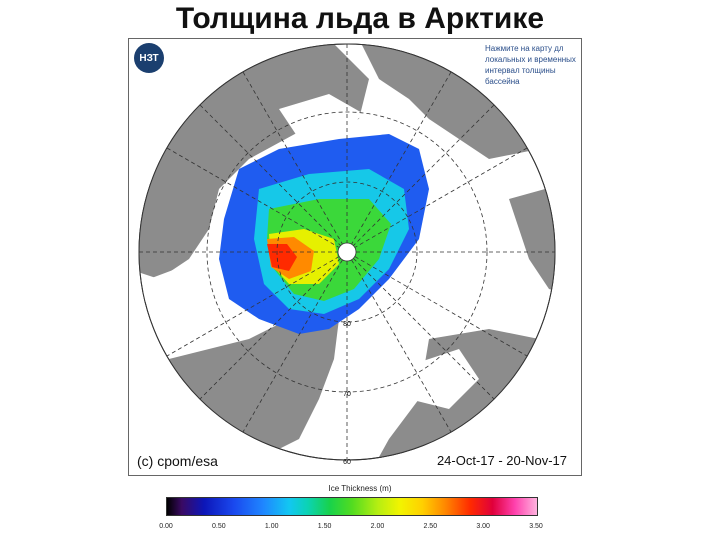  What do you see at coordinates (347, 324) in the screenshot?
I see `lat-label-80: 80` at bounding box center [347, 324].